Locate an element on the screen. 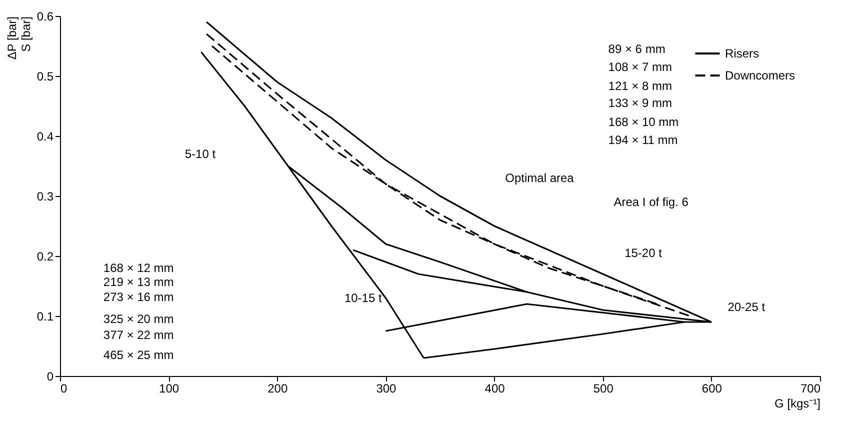 This screenshot has height=425, width=845. annotation: 108 × 7 mm is located at coordinates (640, 67).